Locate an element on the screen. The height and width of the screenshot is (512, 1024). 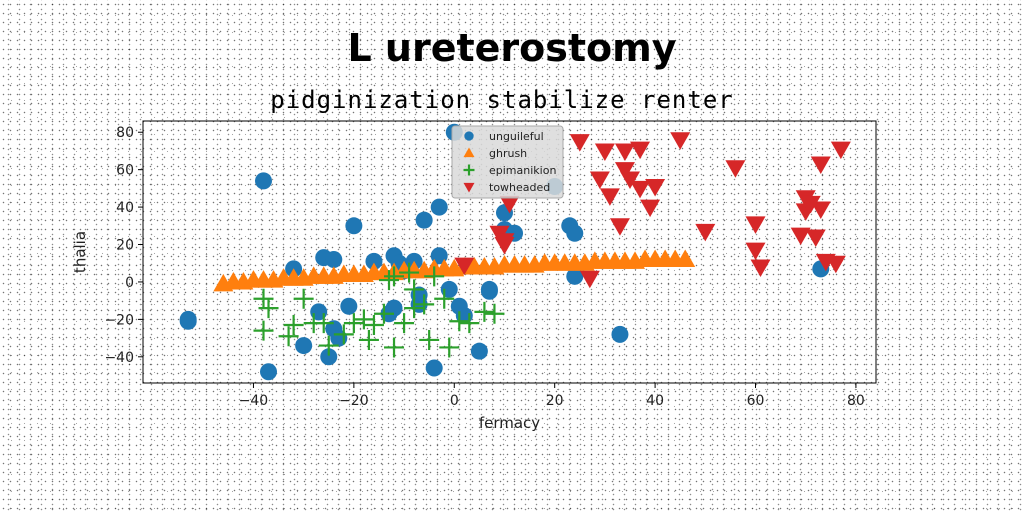
ghrush-point is located at coordinates (685, 258).